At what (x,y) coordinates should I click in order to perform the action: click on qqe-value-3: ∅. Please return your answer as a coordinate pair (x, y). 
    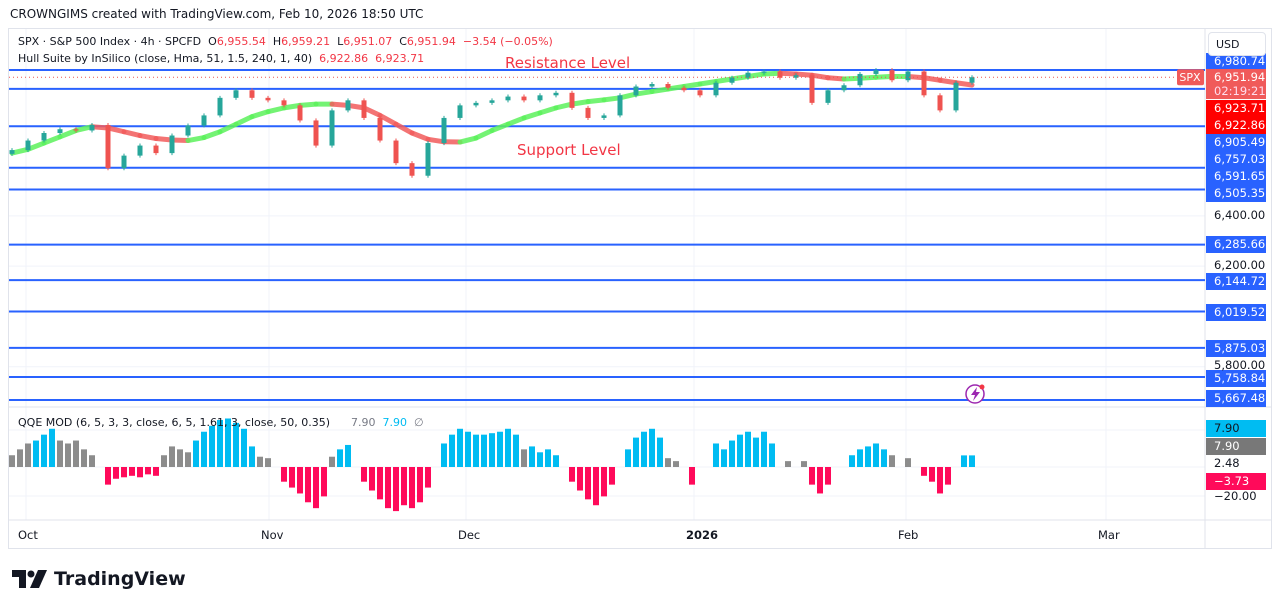
    Looking at the image, I should click on (419, 422).